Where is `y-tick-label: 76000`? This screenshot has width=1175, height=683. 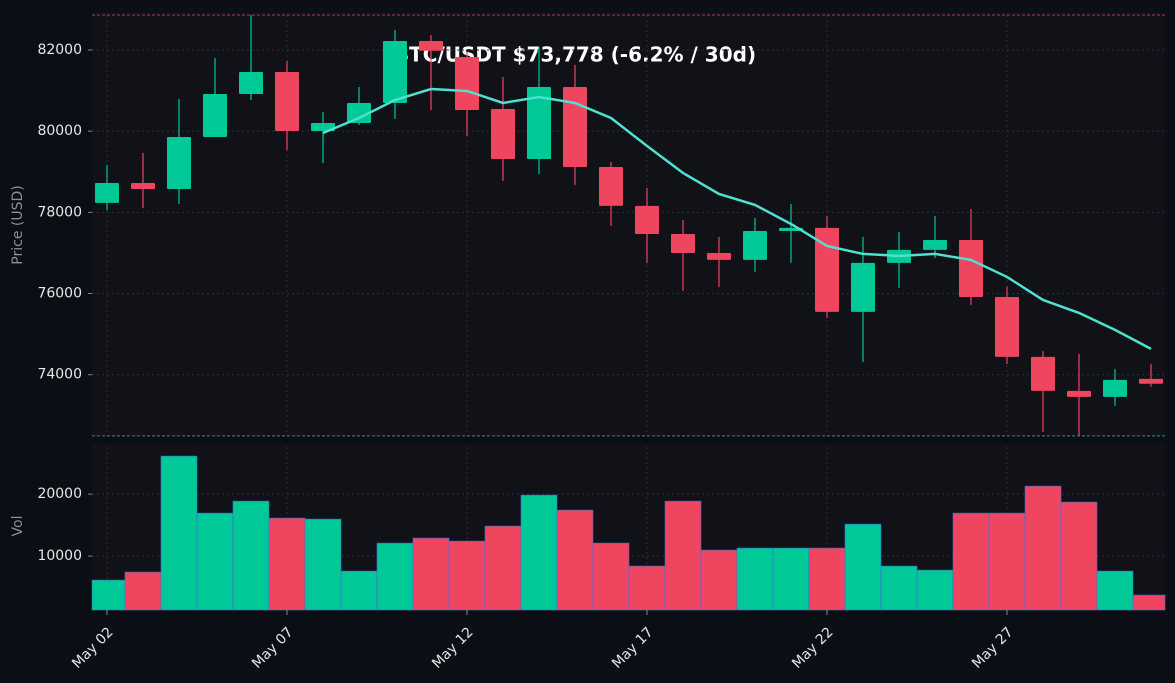
y-tick-label: 76000 is located at coordinates (59, 294).